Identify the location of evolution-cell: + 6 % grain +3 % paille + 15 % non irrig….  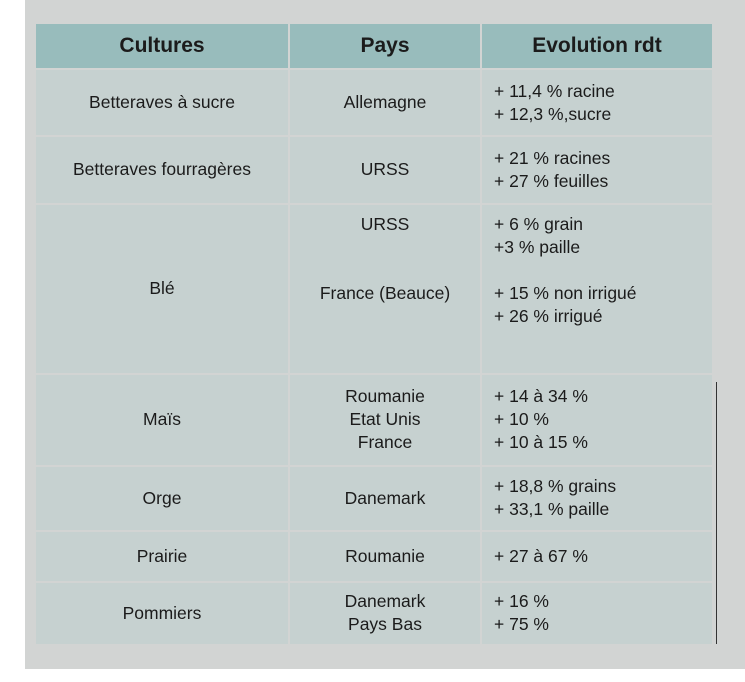
(597, 288).